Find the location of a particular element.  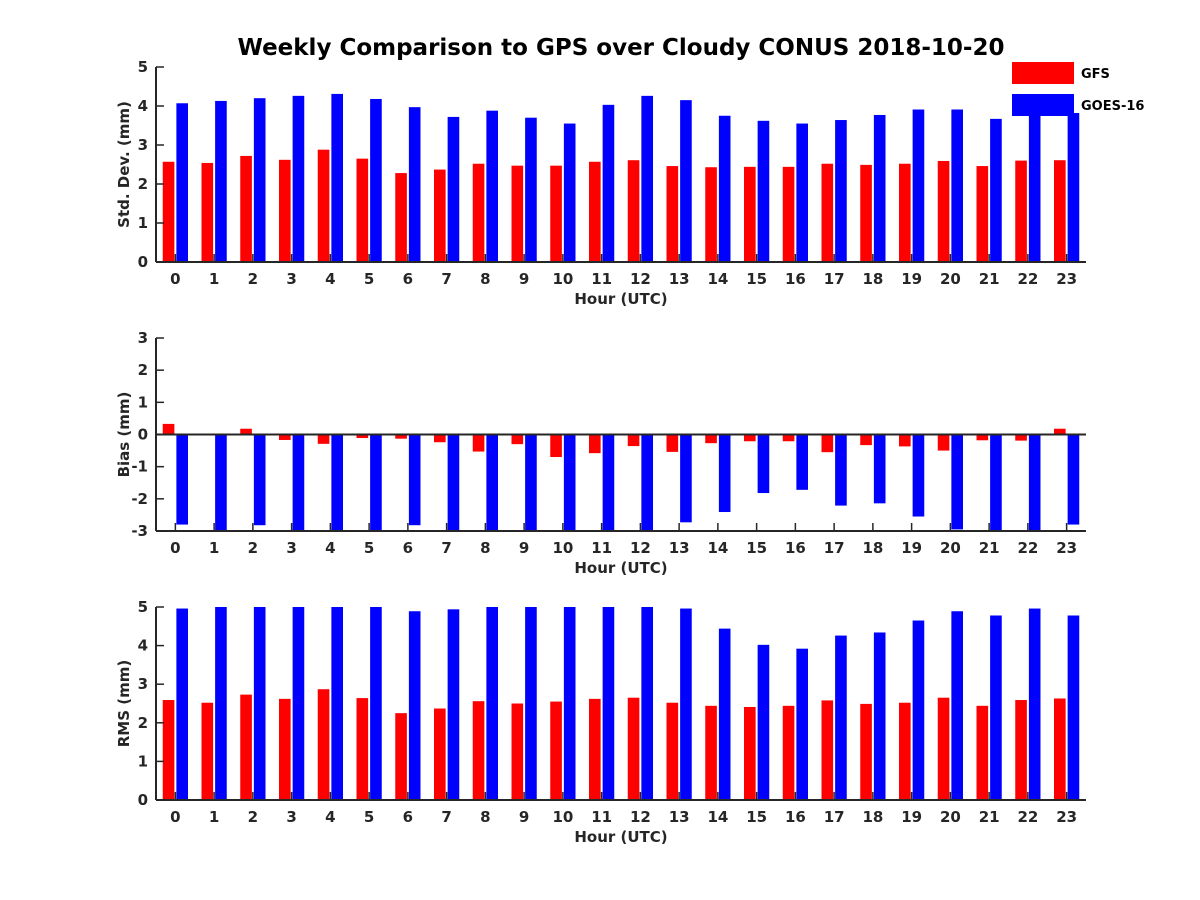

x-tick-label: 22 is located at coordinates (1027, 817).